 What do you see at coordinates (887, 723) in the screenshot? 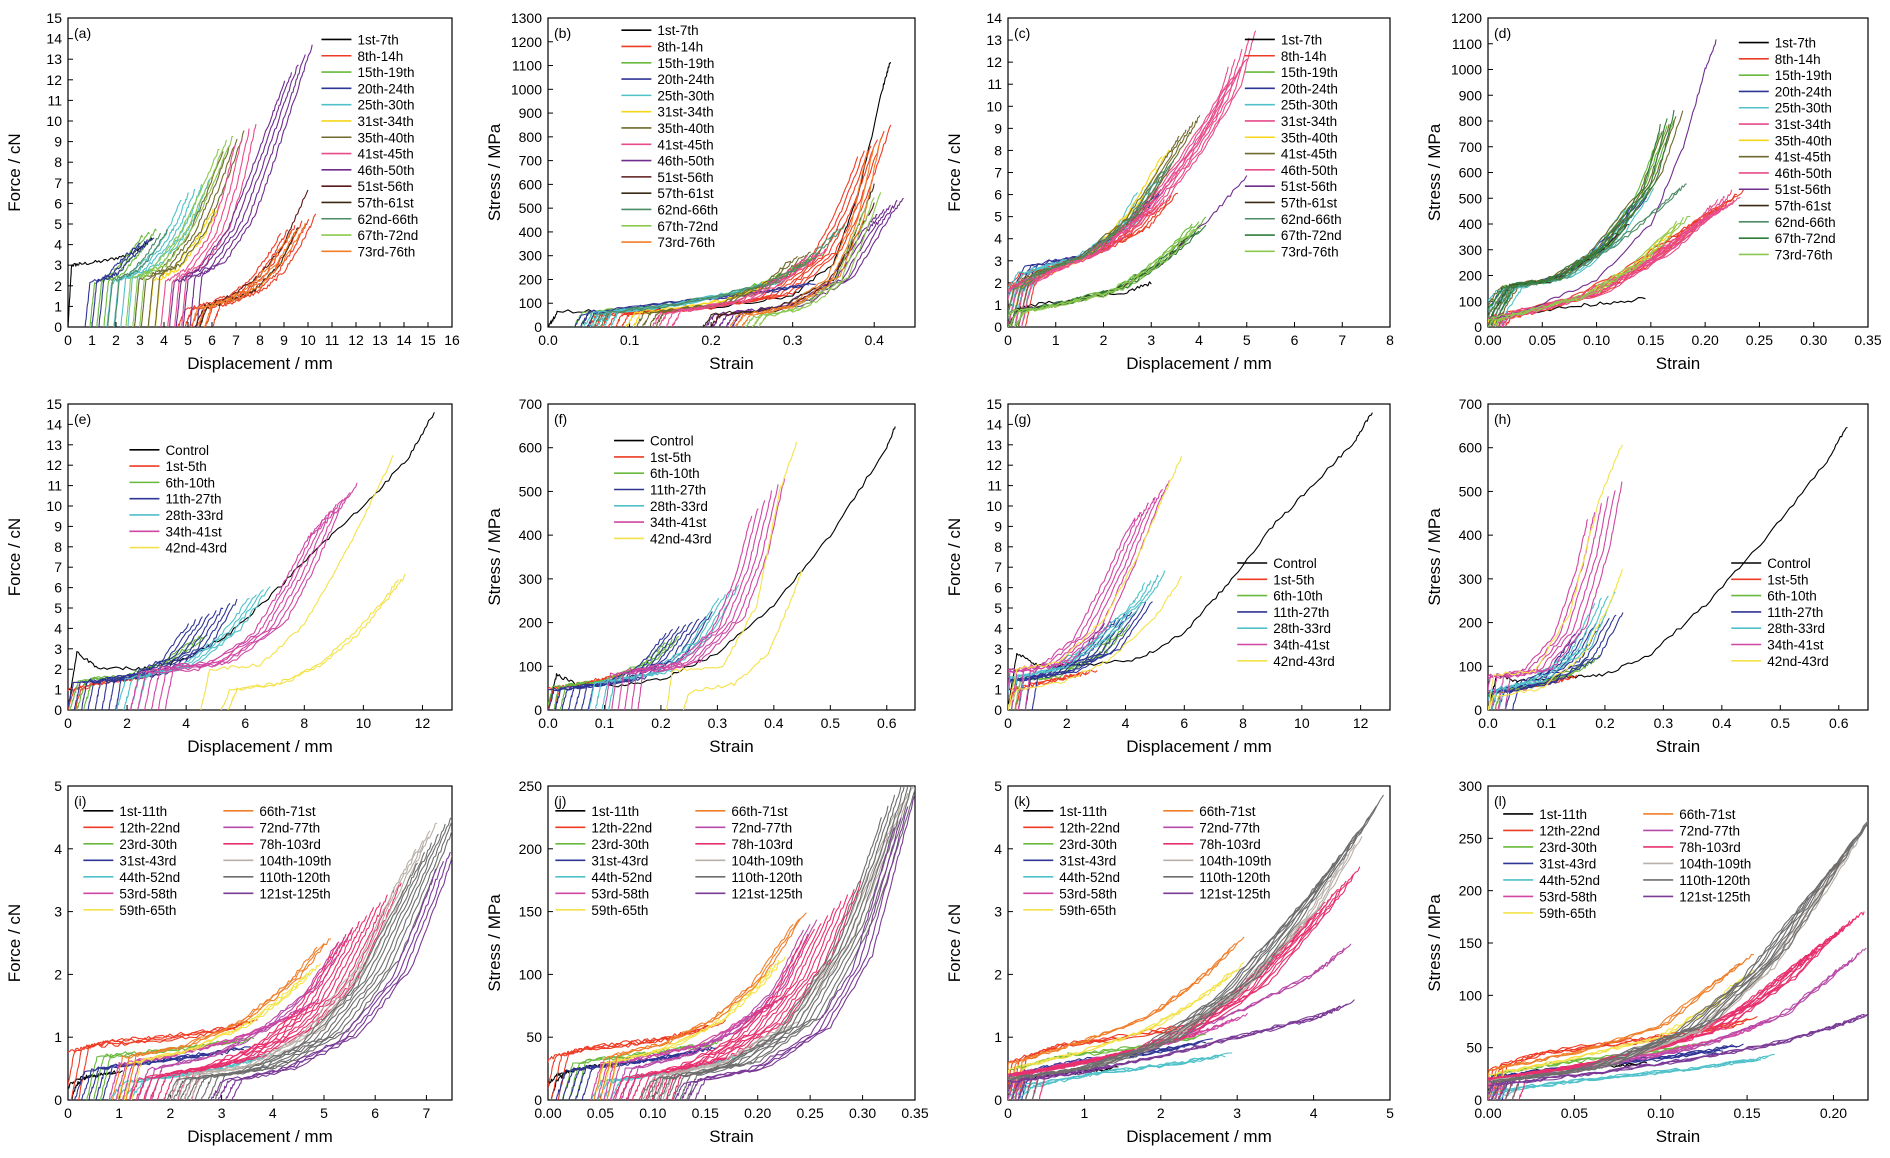
I see `x-tick-label: 0.6` at bounding box center [887, 723].